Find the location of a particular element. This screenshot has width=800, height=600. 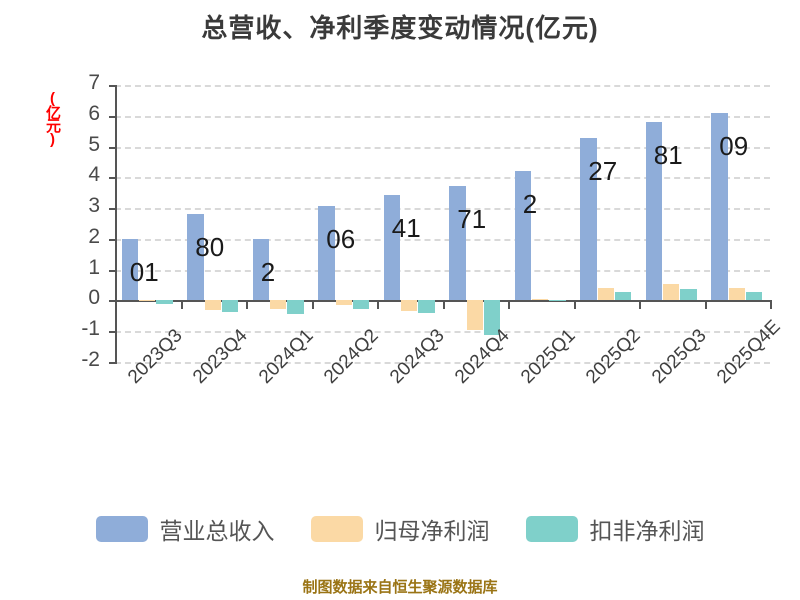

y-tick-label: 3 is located at coordinates (94, 206).